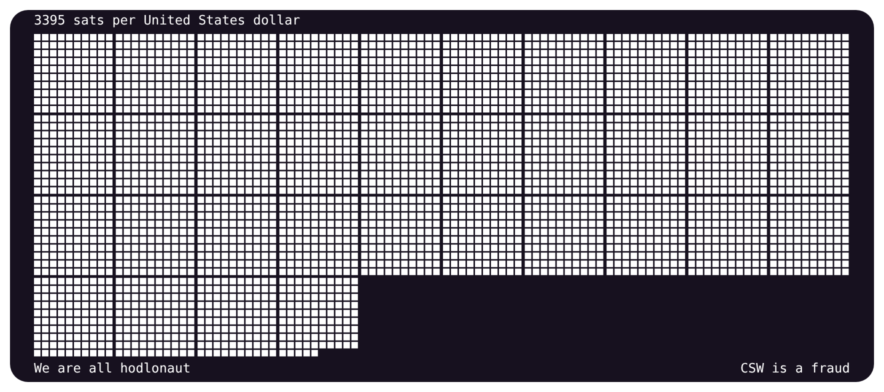  What do you see at coordinates (112, 368) in the screenshot?
I see `text: We are all hodlonaut` at bounding box center [112, 368].